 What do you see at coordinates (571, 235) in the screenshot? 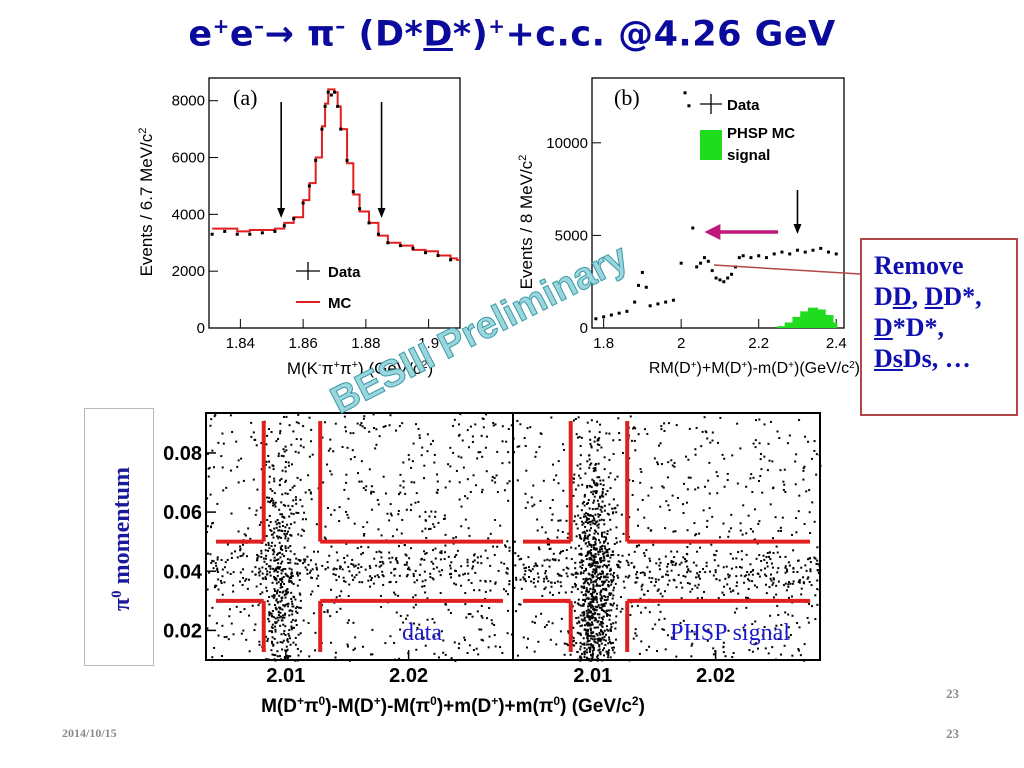
I see `y-tick-label-b: 5000` at bounding box center [571, 235].